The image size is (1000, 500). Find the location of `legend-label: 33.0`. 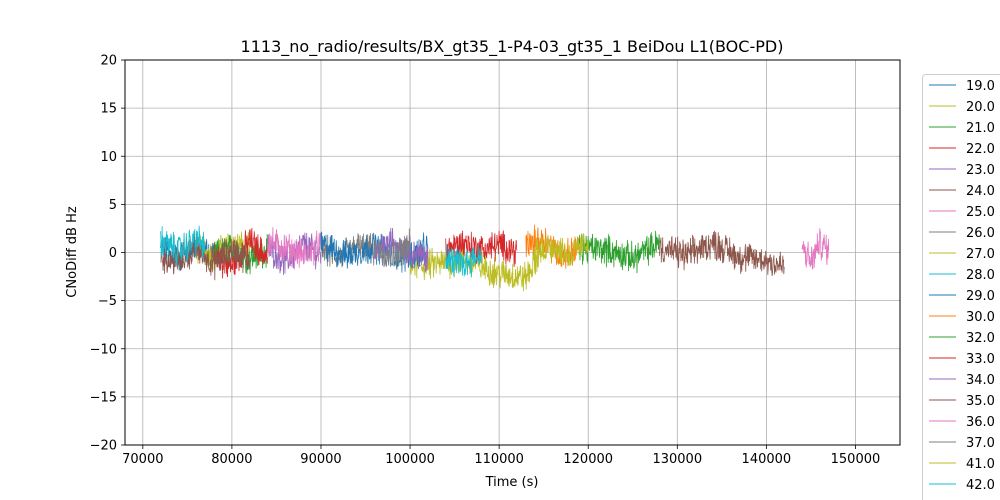

legend-label: 33.0 is located at coordinates (980, 359).